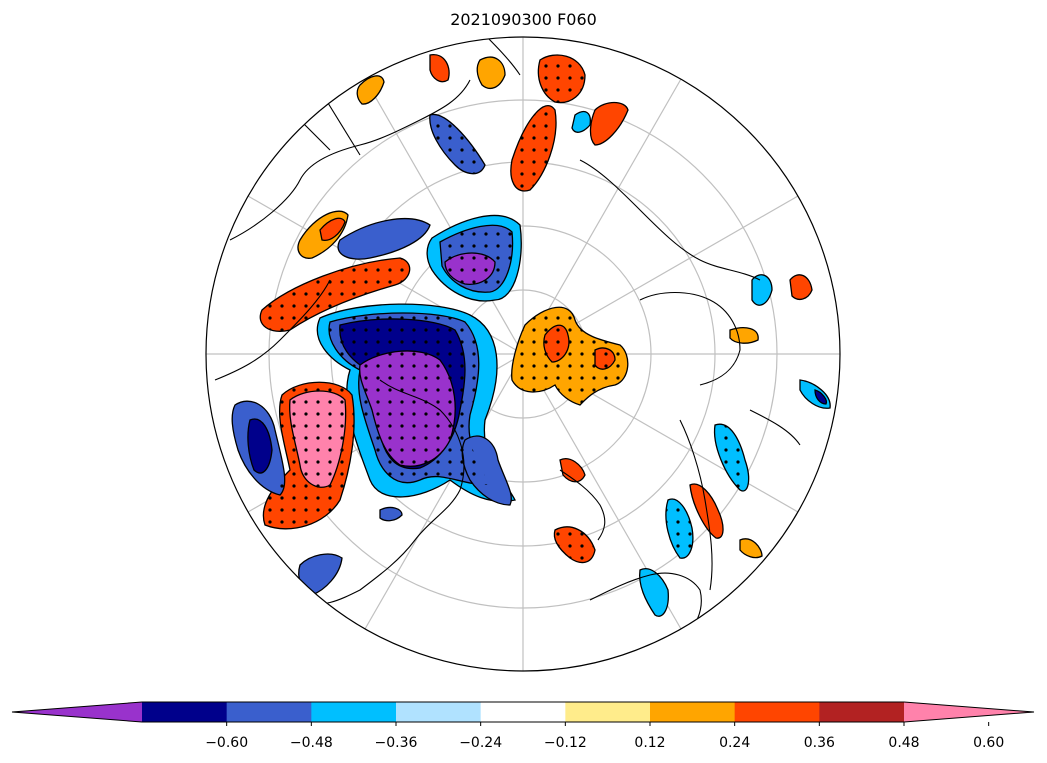 This screenshot has width=1047, height=763. What do you see at coordinates (480, 743) in the screenshot?
I see `colorbar-tick-label: −0.24` at bounding box center [480, 743].